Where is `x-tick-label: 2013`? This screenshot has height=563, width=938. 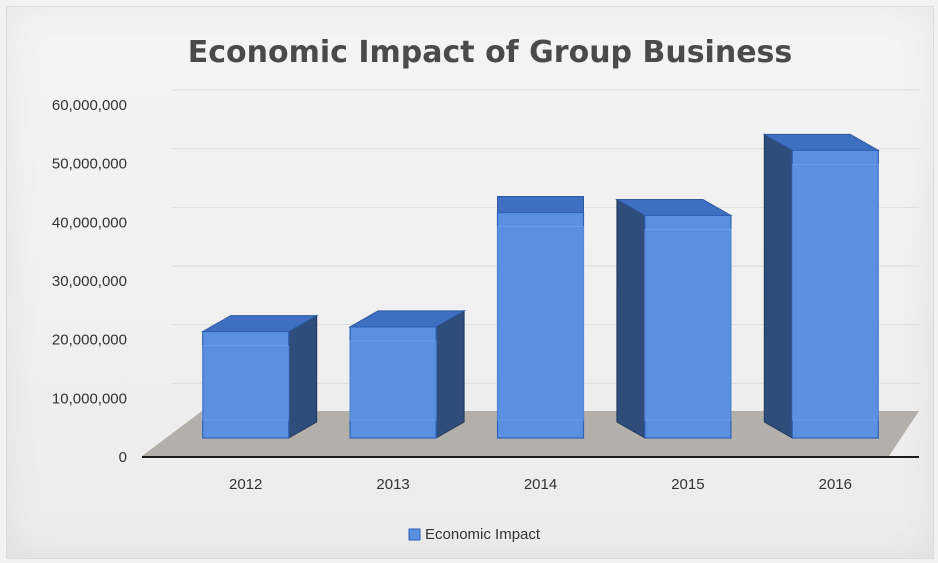
x-tick-label: 2013 is located at coordinates (392, 484).